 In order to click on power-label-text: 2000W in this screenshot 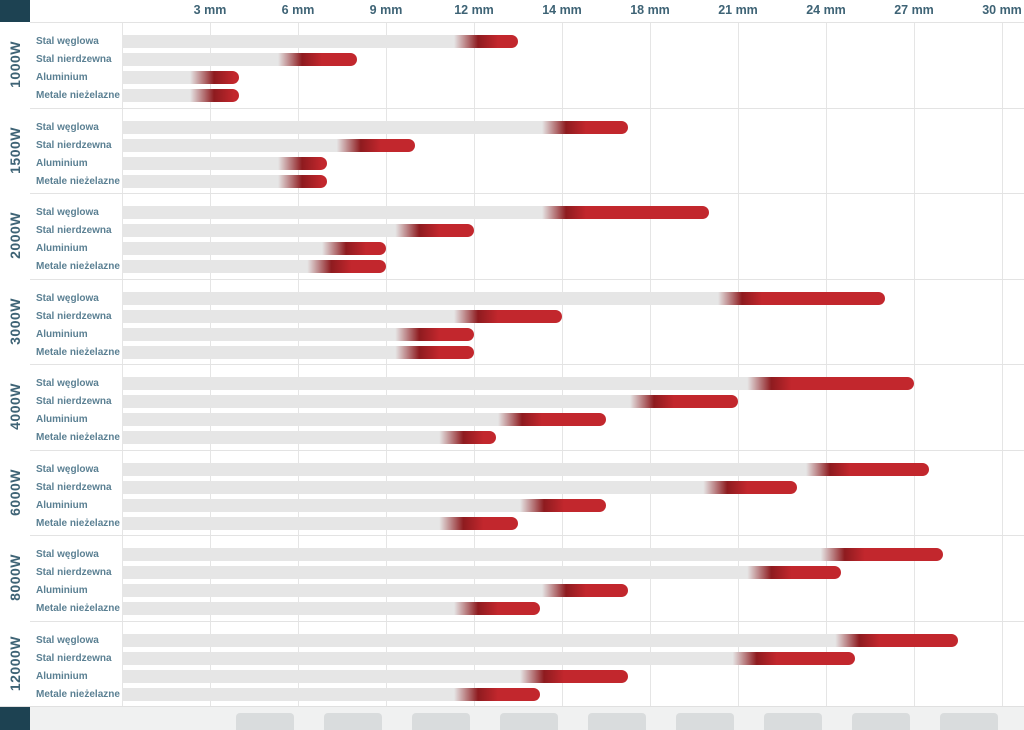, I will do `click(15, 236)`.